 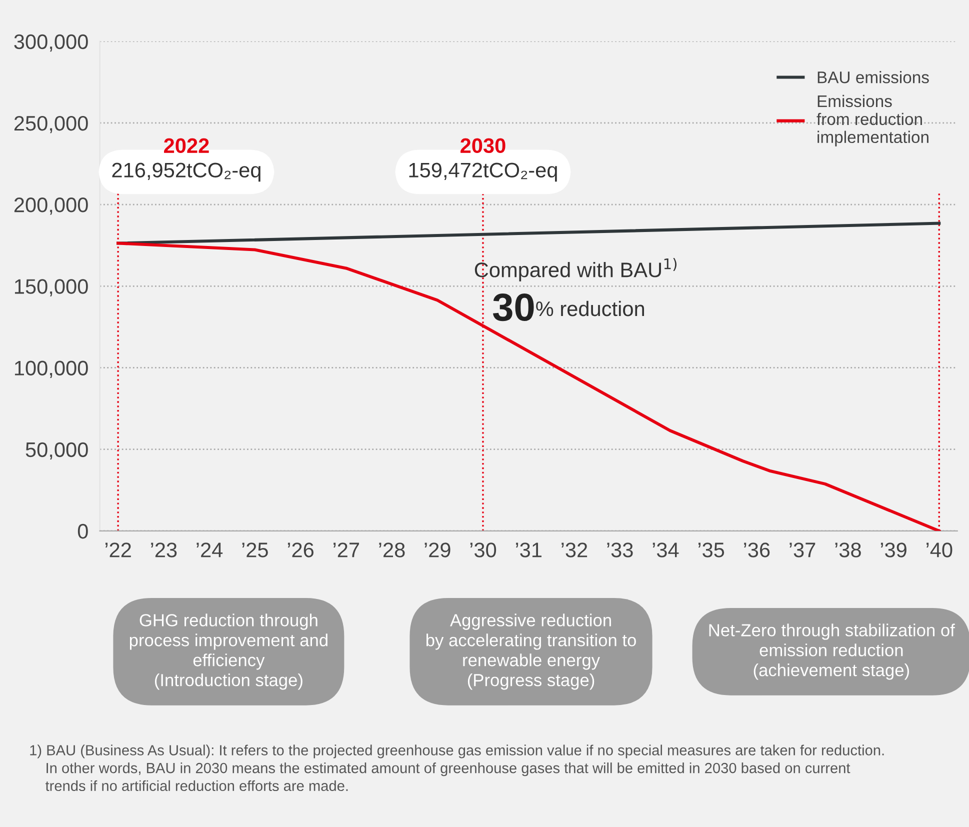 I want to click on x-tick-label: ’40, so click(x=939, y=550).